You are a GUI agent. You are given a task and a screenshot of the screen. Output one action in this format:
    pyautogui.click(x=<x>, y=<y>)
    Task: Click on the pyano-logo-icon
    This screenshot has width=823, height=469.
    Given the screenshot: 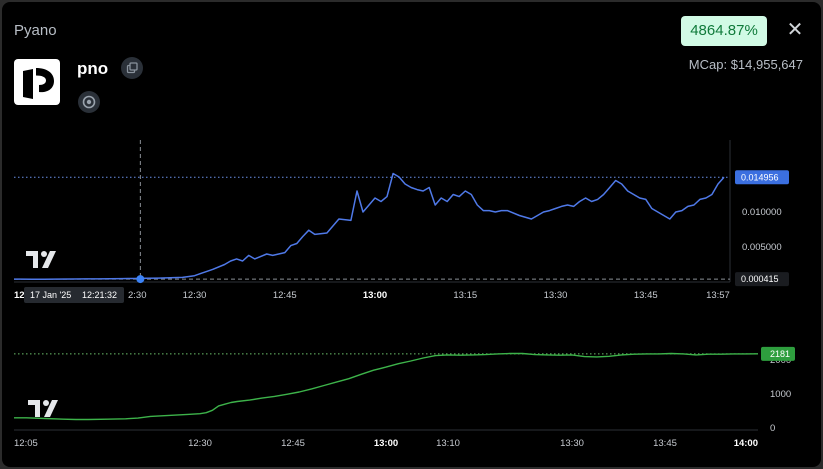 What is the action you would take?
    pyautogui.click(x=37, y=82)
    